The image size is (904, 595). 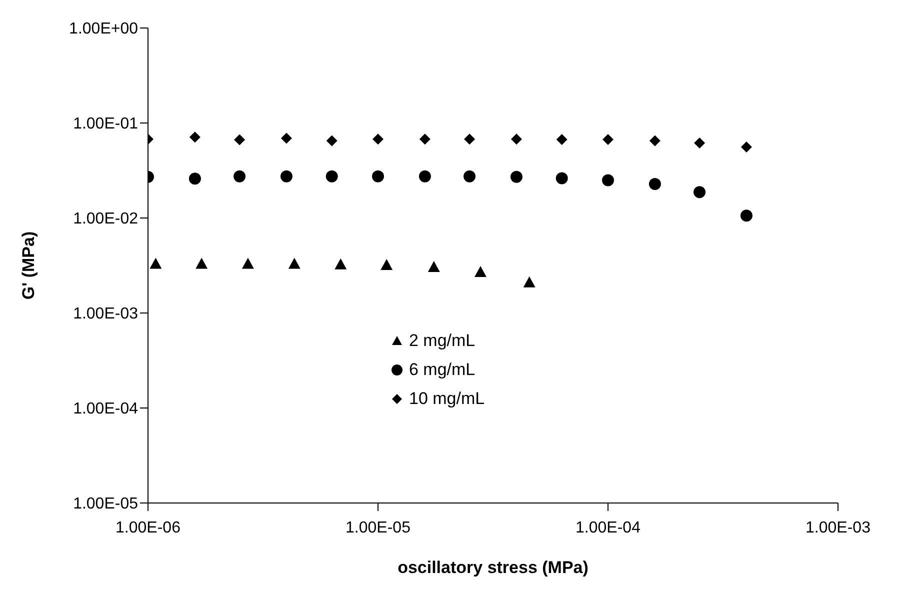 What do you see at coordinates (105, 124) in the screenshot?
I see `y-tick-label: 1.00E-01` at bounding box center [105, 124].